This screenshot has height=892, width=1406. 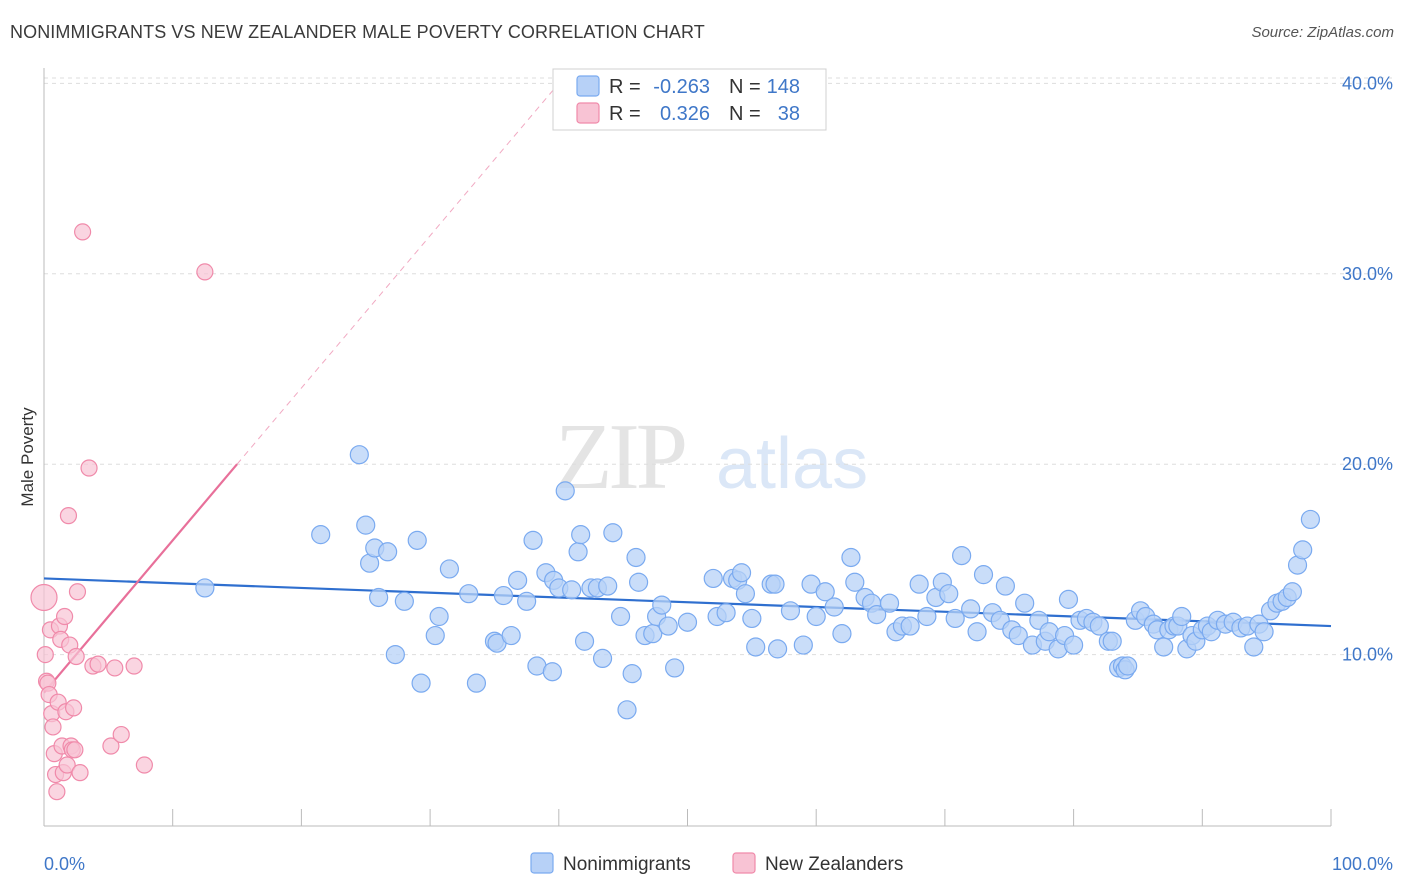 I want to click on bottom-legend-swatch-blue, so click(x=542, y=863).